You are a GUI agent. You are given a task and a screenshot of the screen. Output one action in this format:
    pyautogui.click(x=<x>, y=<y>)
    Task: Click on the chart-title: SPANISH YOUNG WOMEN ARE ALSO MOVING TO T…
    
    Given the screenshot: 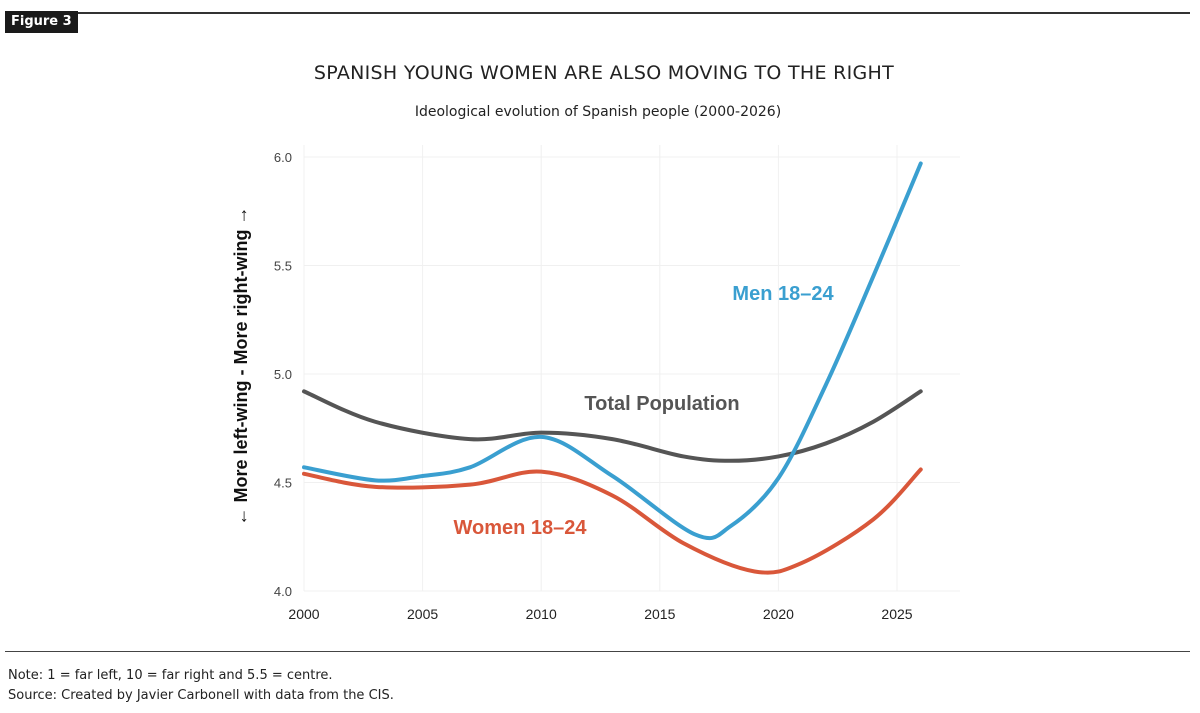 What is the action you would take?
    pyautogui.click(x=604, y=73)
    